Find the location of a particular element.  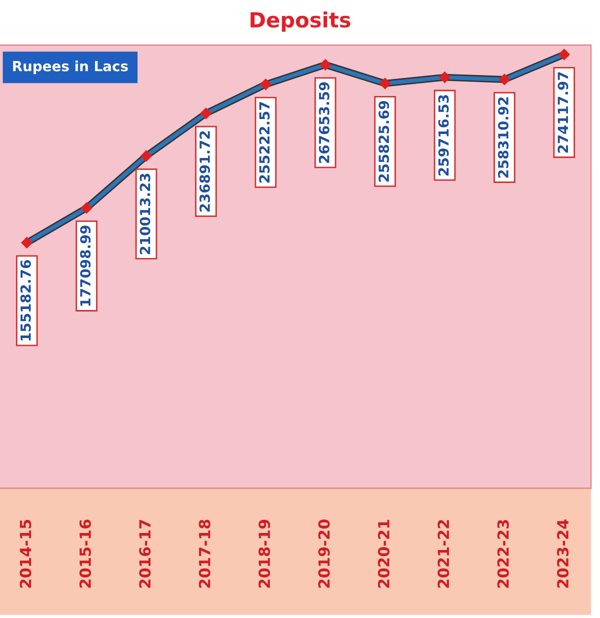

x-tick-label: 2014-15 is located at coordinates (26, 554).